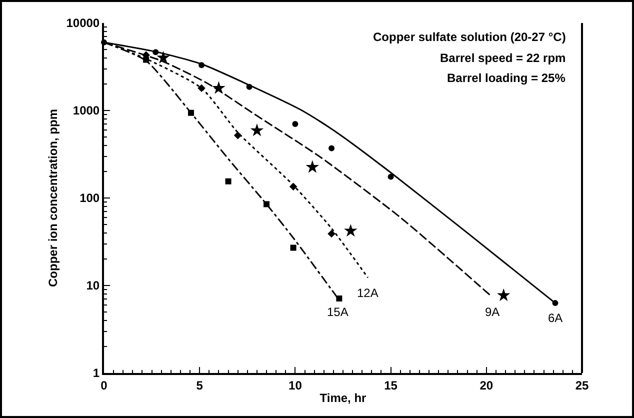  Describe the element at coordinates (469, 37) in the screenshot. I see `annotation: Copper sulfate solution (20-27 °C)` at that location.